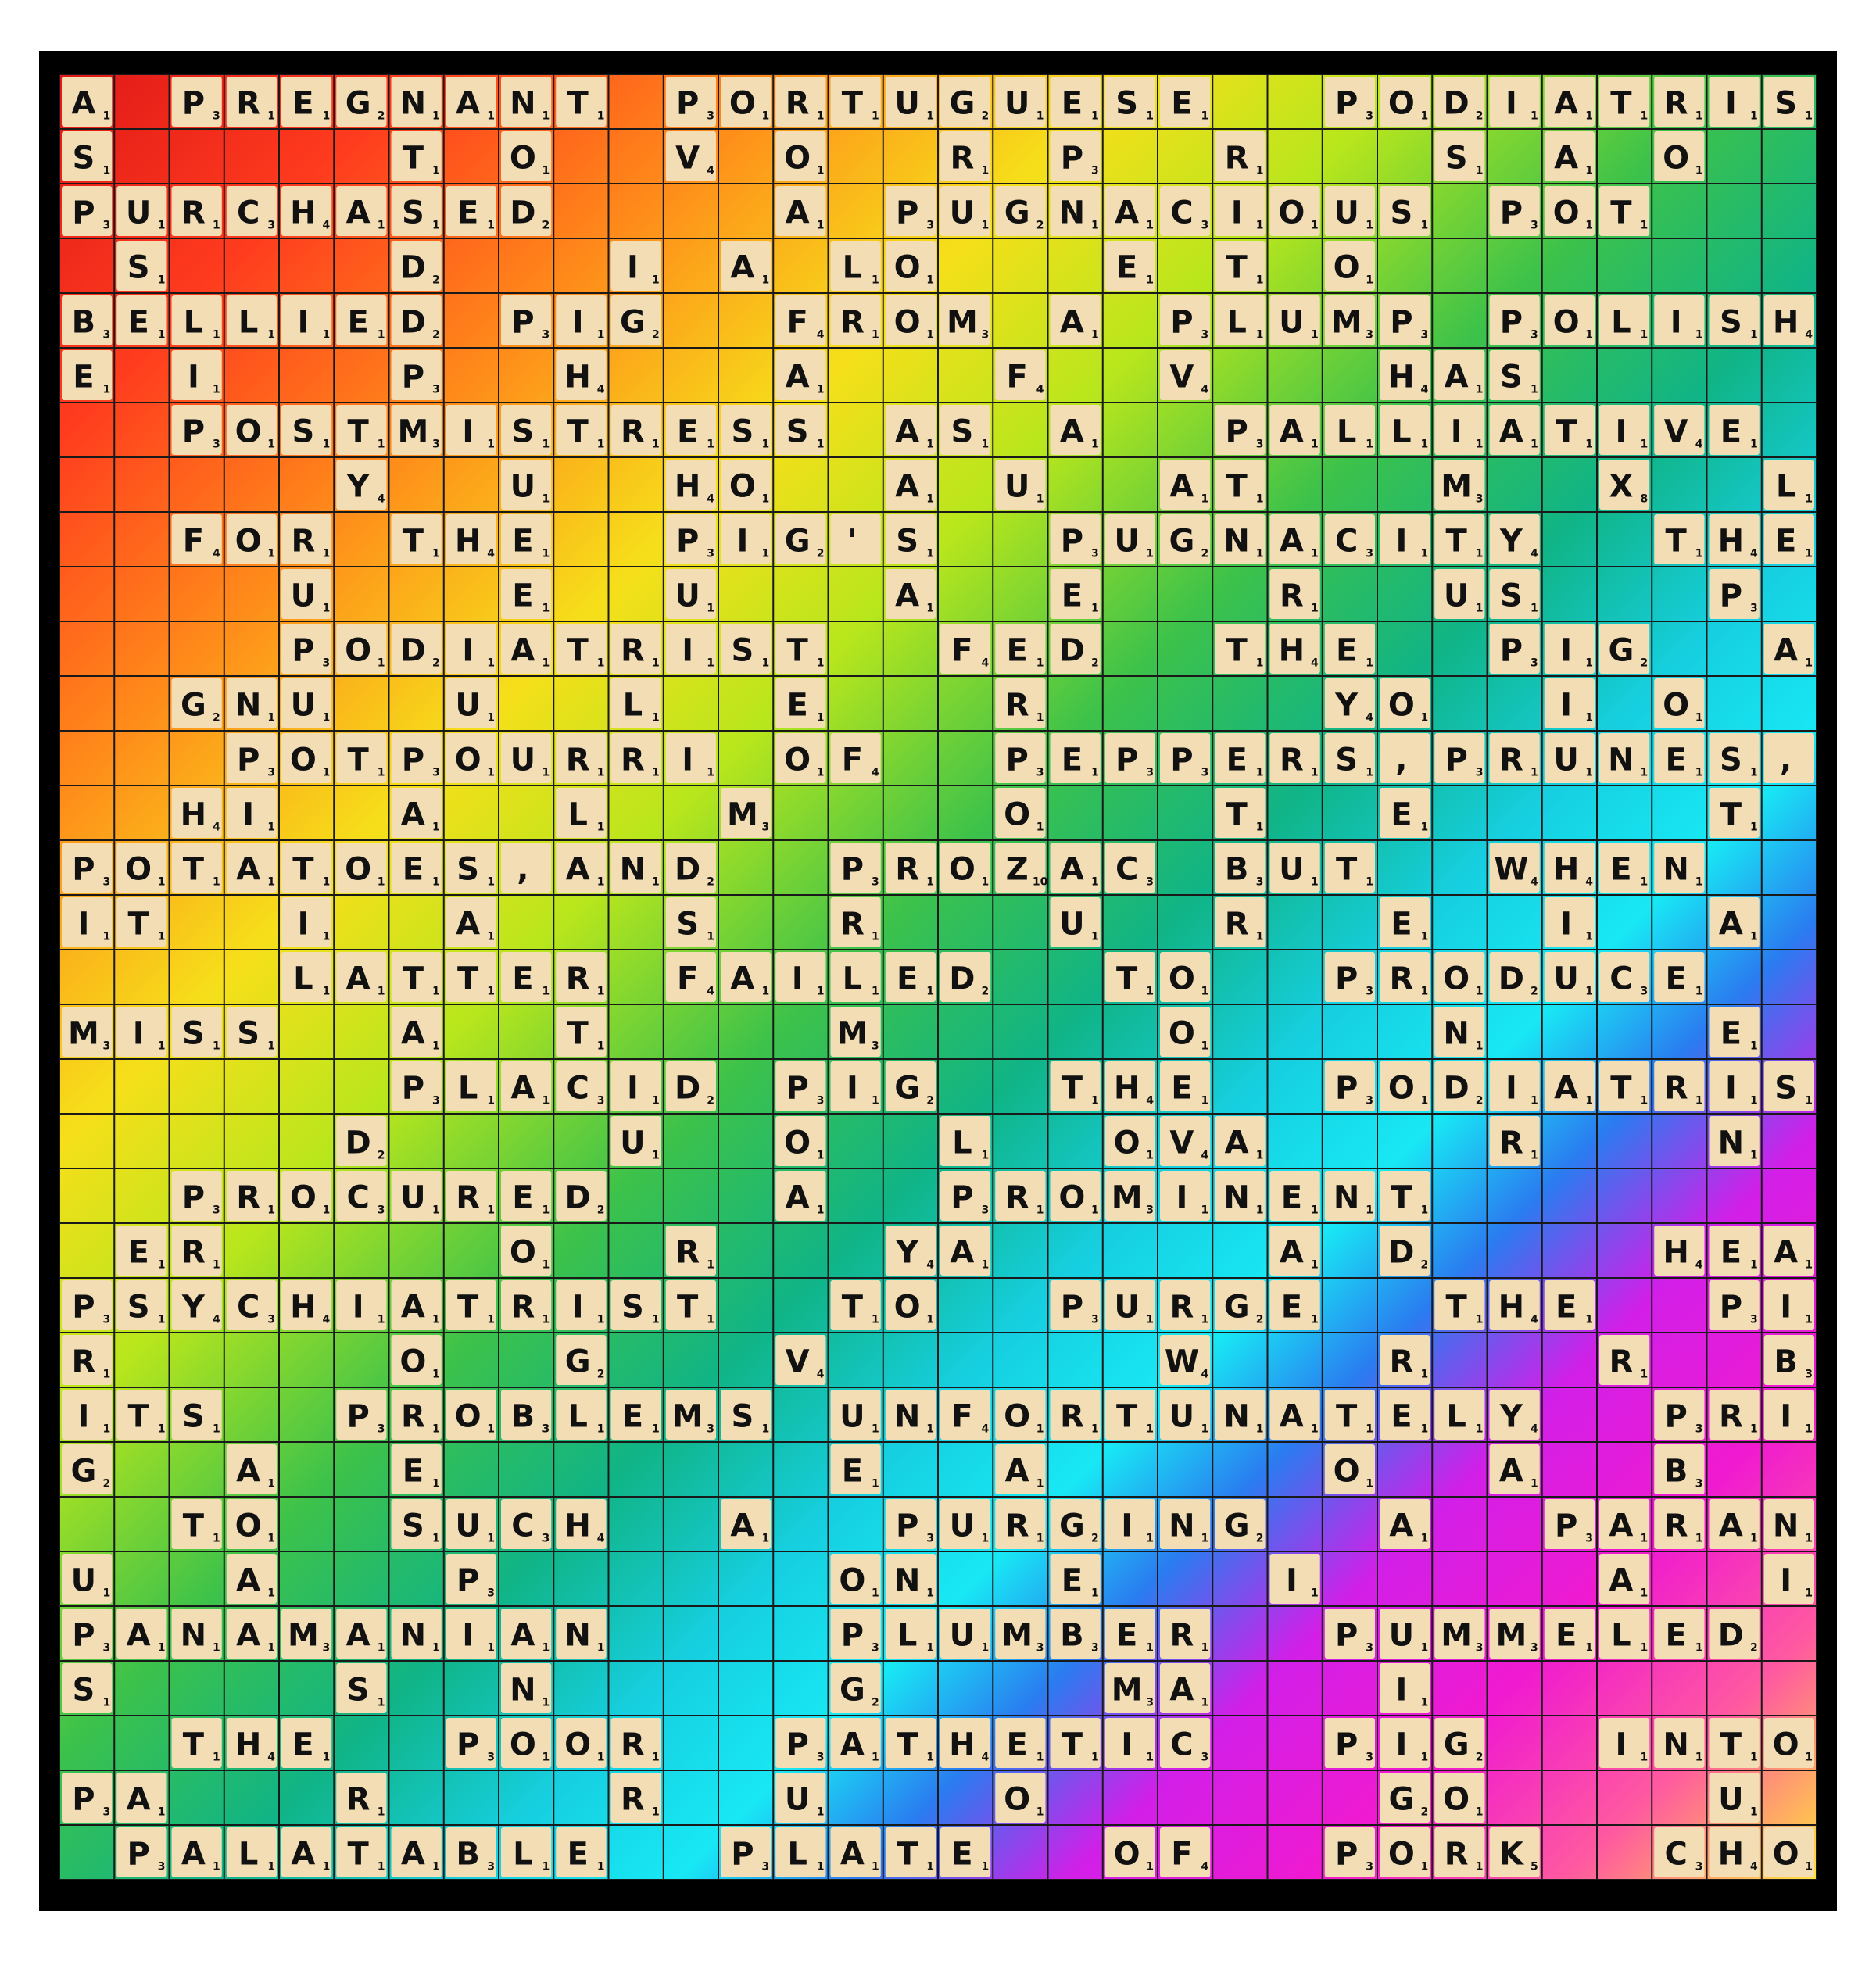 Image resolution: width=1876 pixels, height=1961 pixels. What do you see at coordinates (1621, 1526) in the screenshot?
I see `tile-letter: A` at bounding box center [1621, 1526].